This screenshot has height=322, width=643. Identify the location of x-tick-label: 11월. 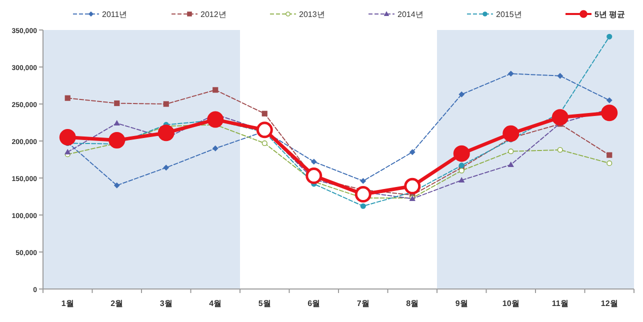
(560, 303).